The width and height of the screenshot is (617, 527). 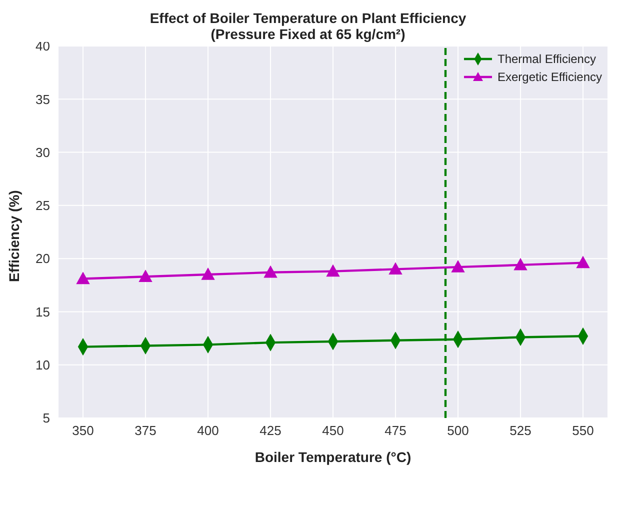 What do you see at coordinates (43, 312) in the screenshot?
I see `y-tick-label: 15` at bounding box center [43, 312].